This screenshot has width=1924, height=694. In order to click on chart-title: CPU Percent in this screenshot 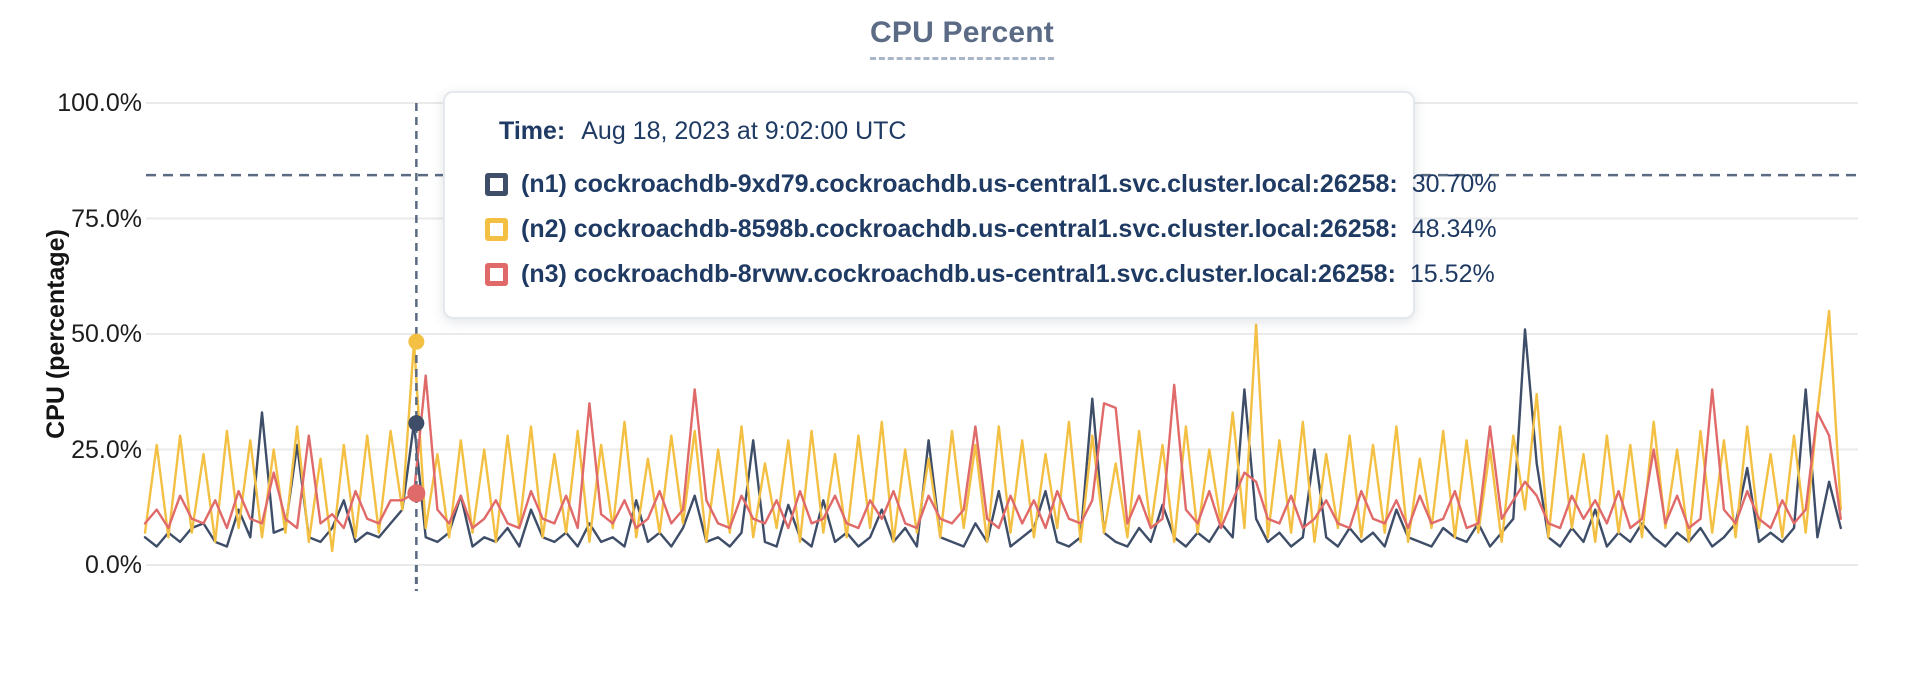, I will do `click(962, 38)`.